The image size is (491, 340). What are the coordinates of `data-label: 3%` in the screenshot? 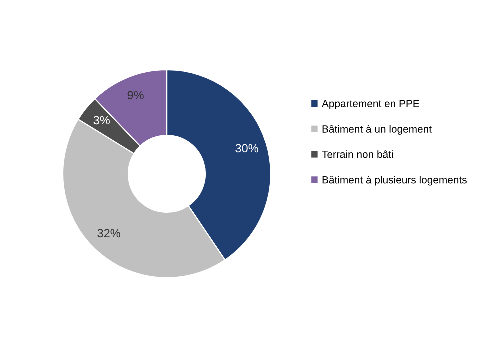 It's located at (102, 120).